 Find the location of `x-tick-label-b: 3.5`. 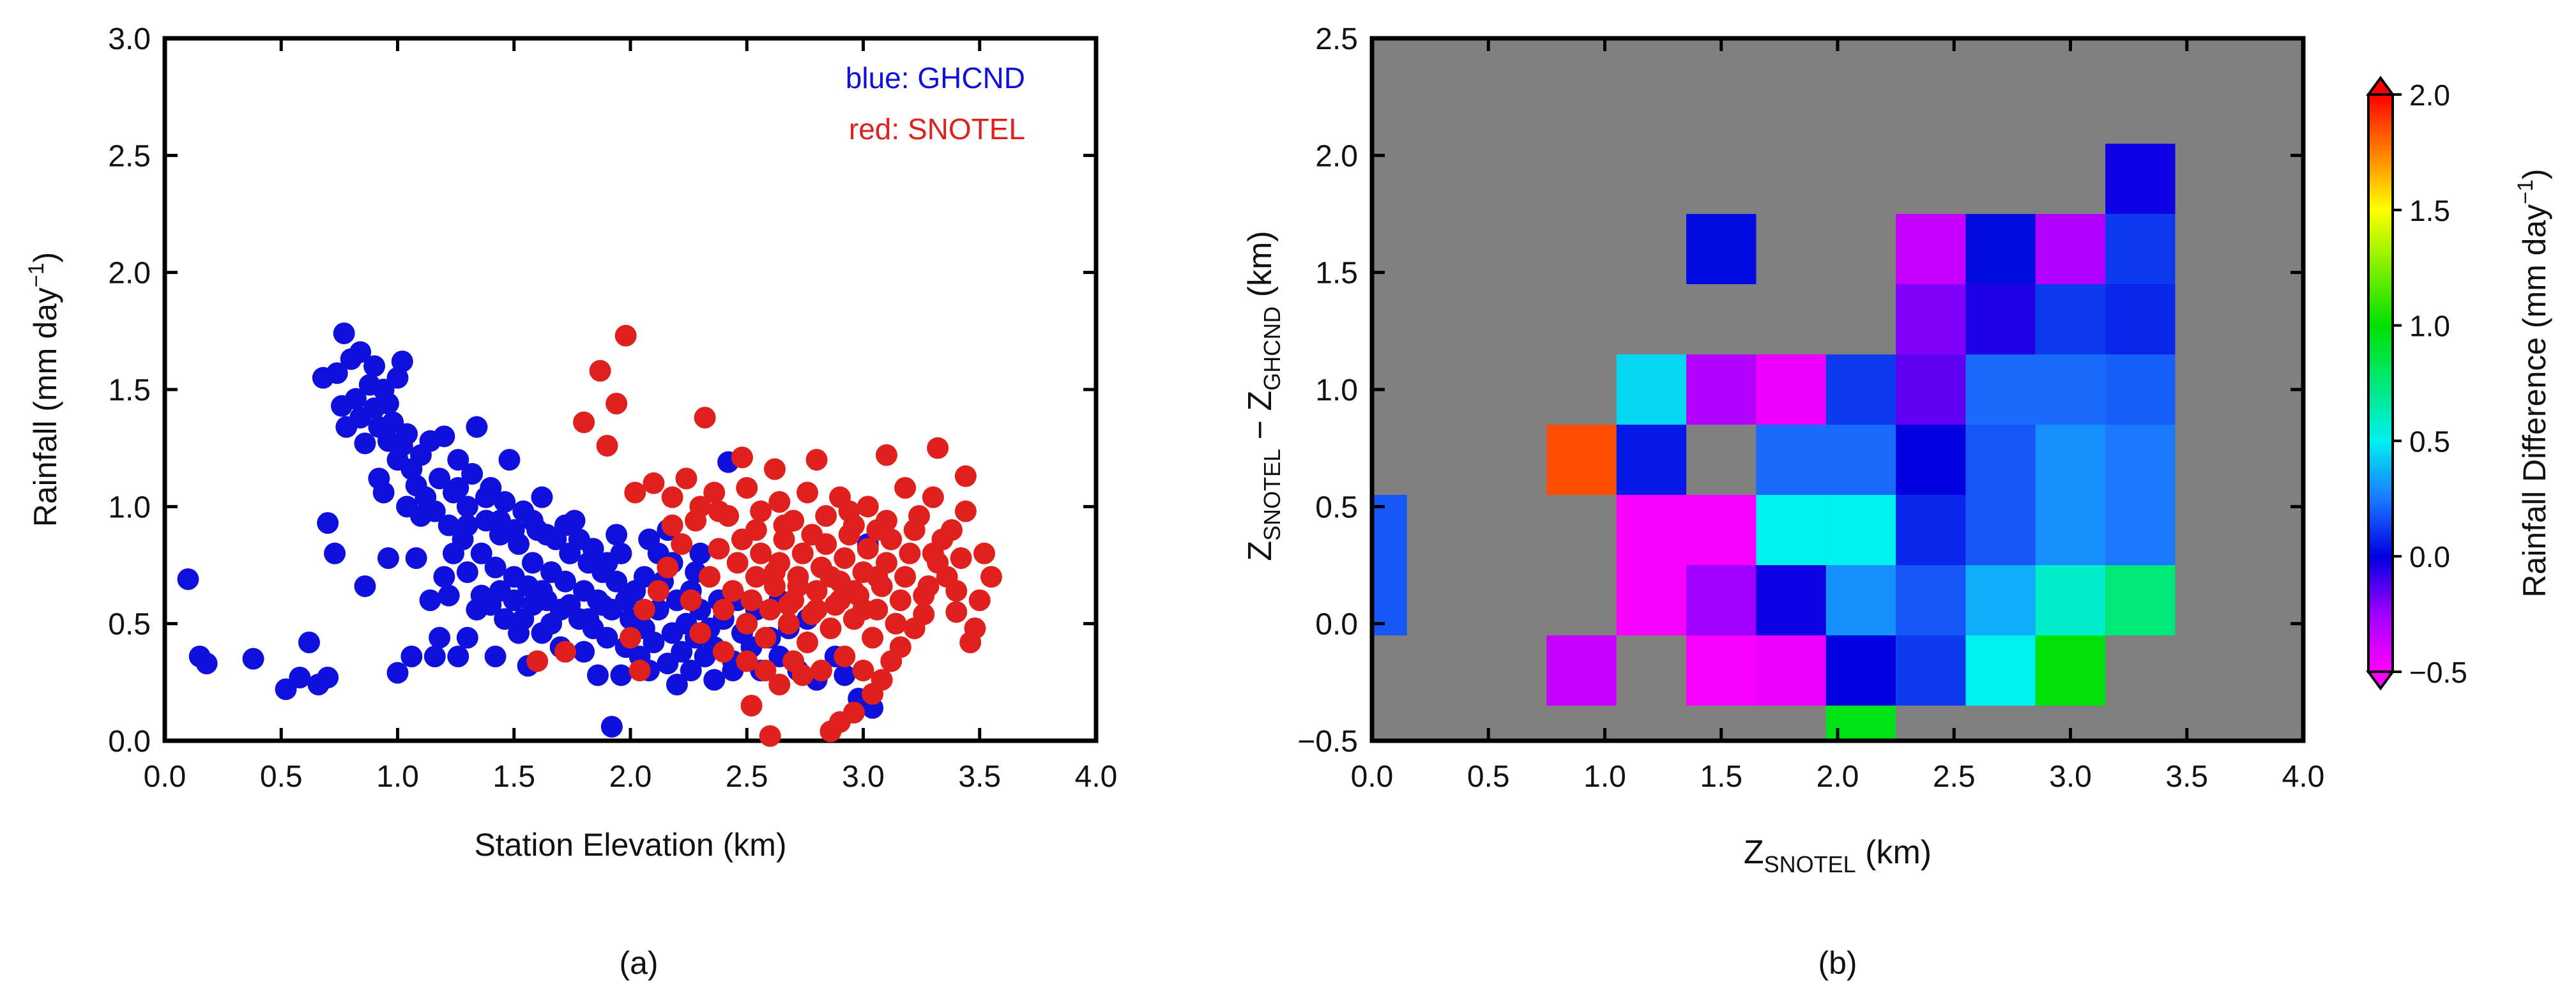

x-tick-label-b: 3.5 is located at coordinates (2186, 777).